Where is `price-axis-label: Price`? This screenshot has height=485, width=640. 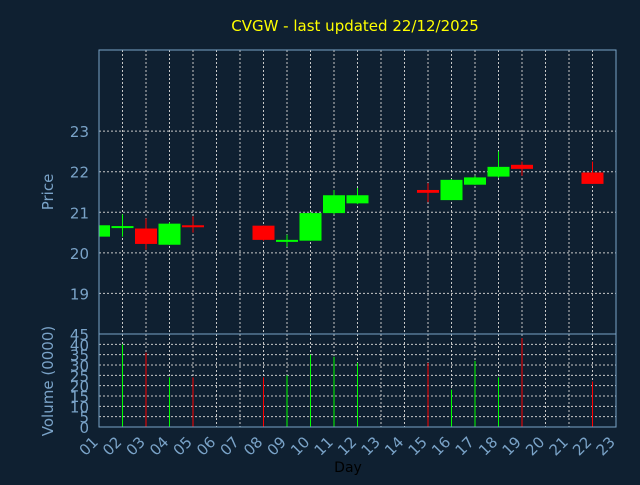 price-axis-label: Price is located at coordinates (48, 192).